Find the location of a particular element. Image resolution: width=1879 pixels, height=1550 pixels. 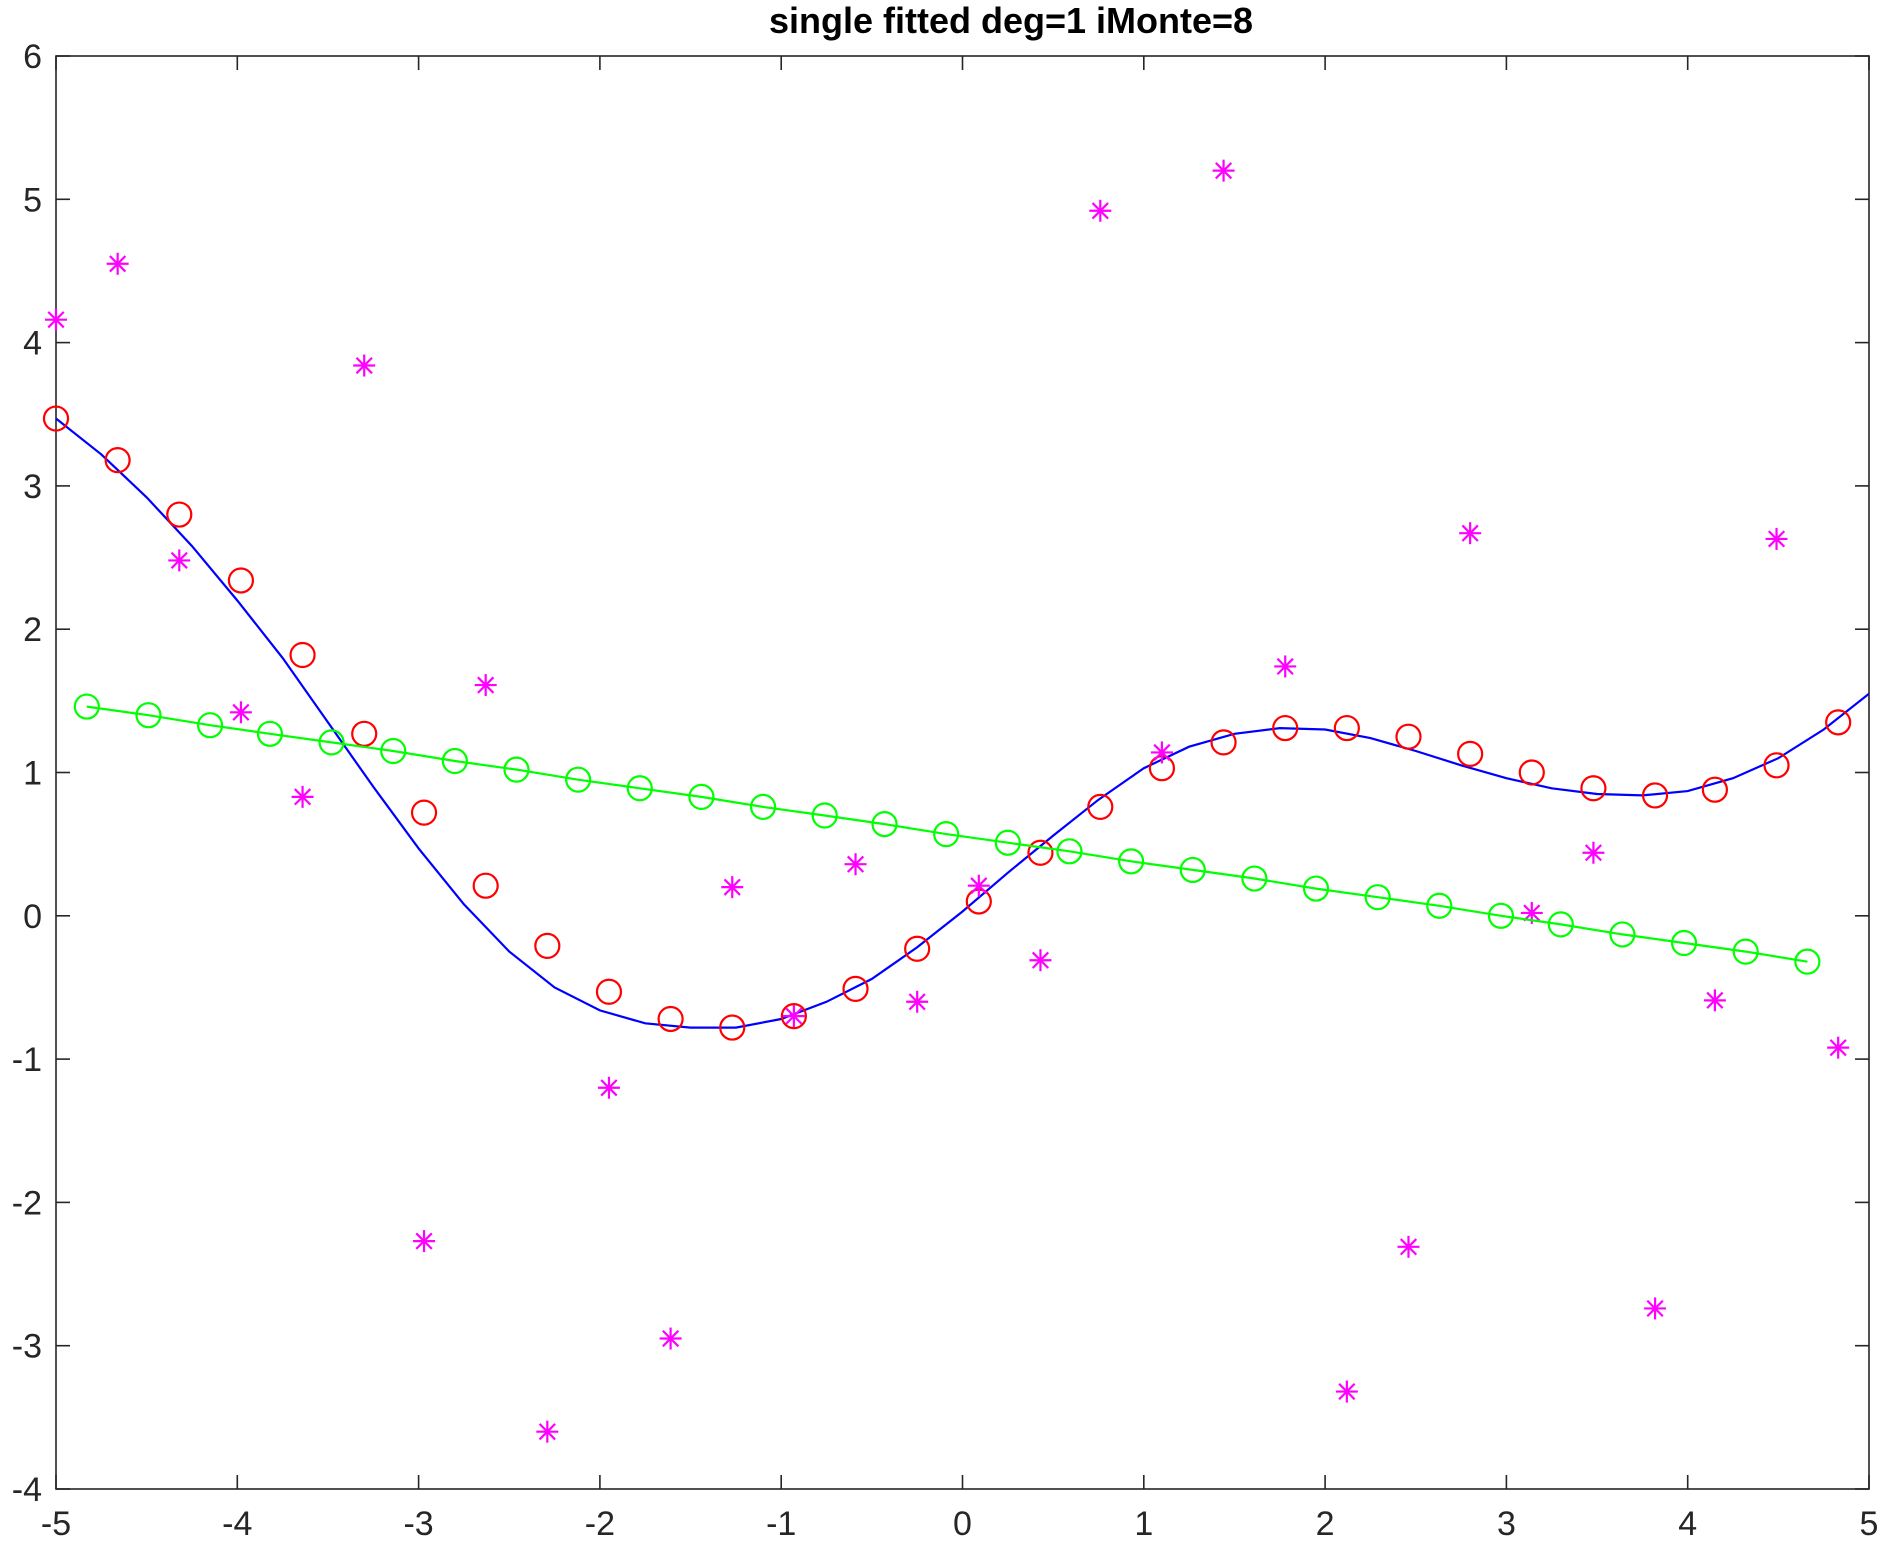

y-tick-label: 6 is located at coordinates (32, 57).